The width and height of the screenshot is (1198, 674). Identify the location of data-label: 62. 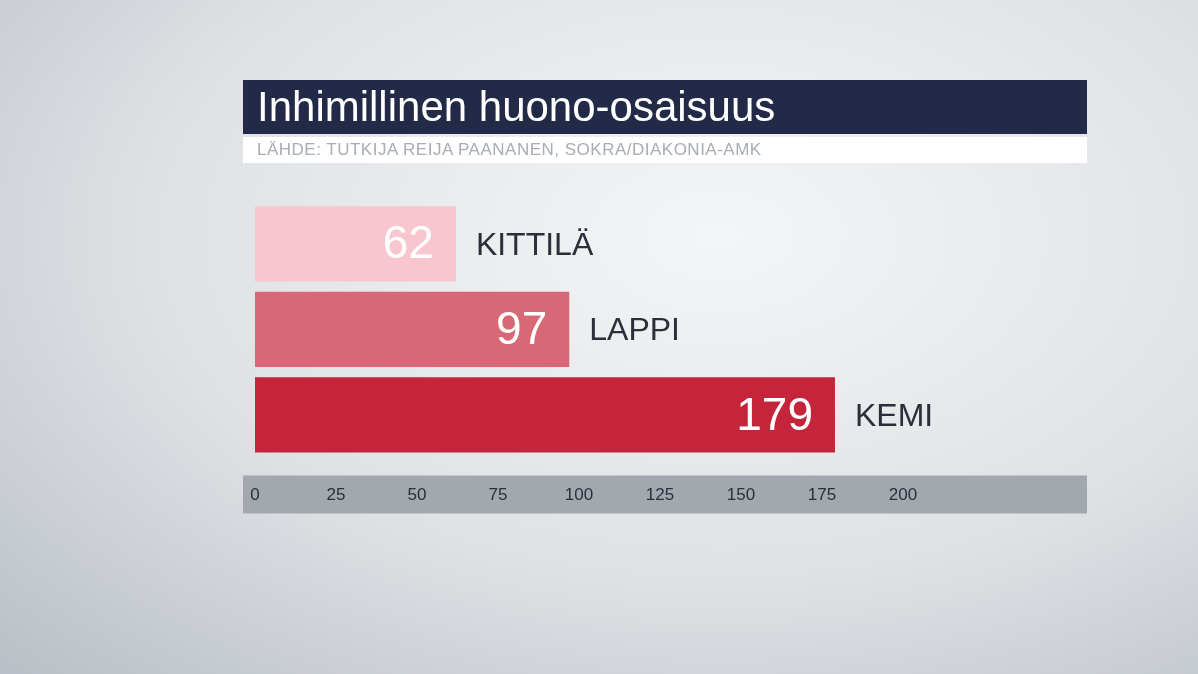
(408, 242).